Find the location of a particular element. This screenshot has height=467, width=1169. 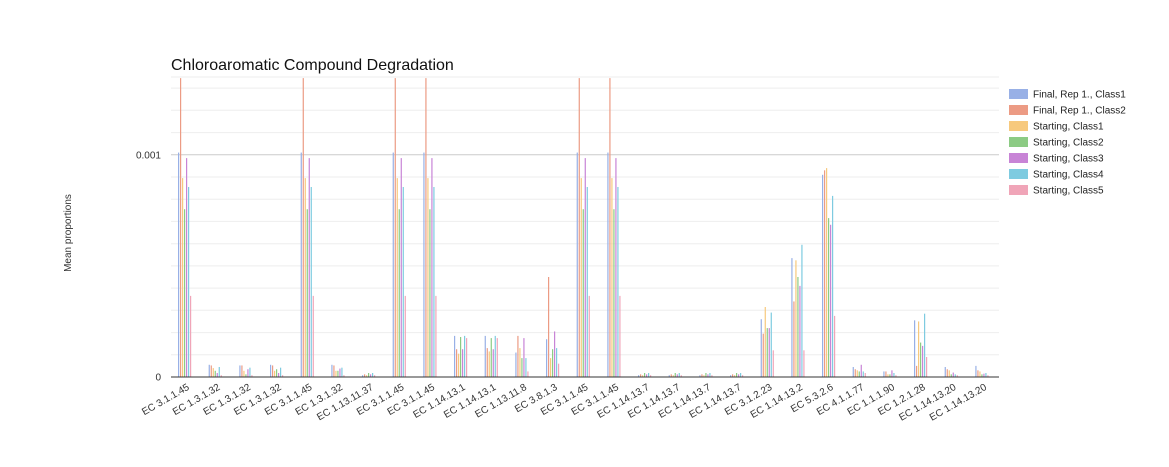

legend-label: Final, Rep 1., Class2 is located at coordinates (1079, 111).